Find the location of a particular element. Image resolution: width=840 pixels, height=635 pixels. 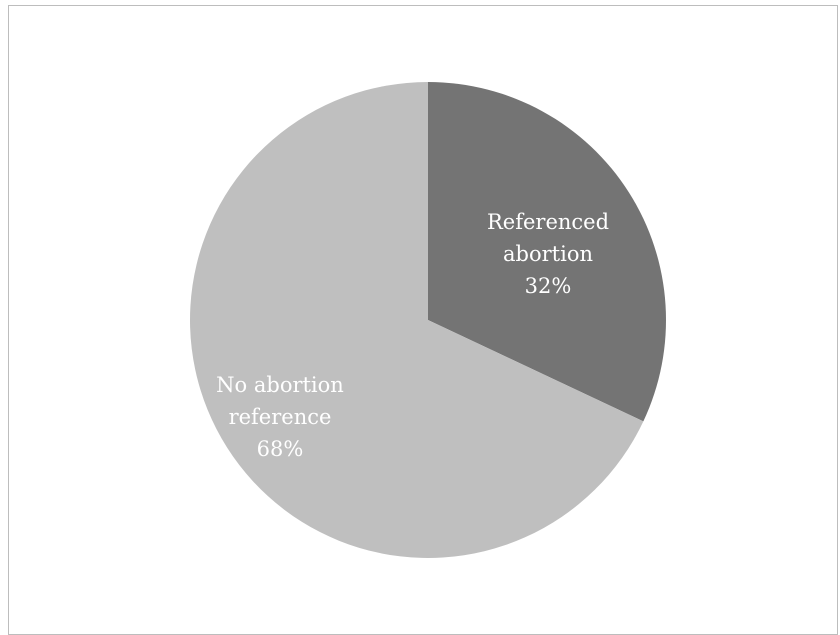

pie-slice-percent: 32% is located at coordinates (548, 286).